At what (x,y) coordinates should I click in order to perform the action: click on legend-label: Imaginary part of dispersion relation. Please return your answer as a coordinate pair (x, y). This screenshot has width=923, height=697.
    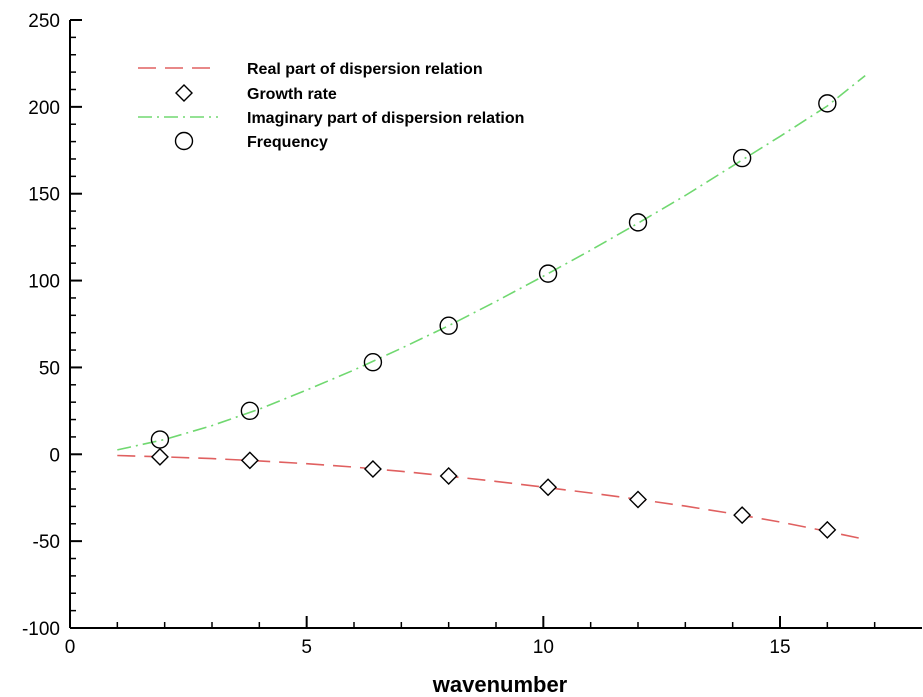
    Looking at the image, I should click on (385, 118).